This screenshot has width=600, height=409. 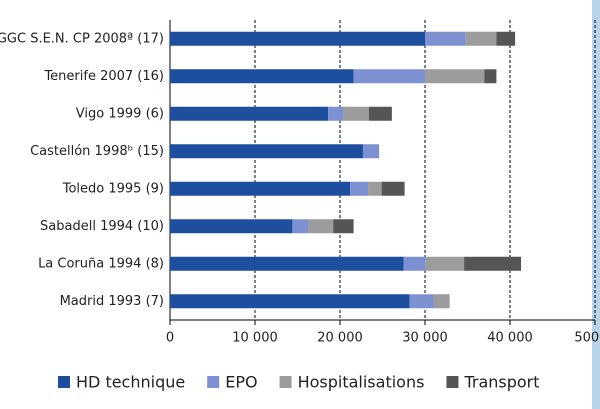 What do you see at coordinates (510, 338) in the screenshot?
I see `x-tick-label: 40 000` at bounding box center [510, 338].